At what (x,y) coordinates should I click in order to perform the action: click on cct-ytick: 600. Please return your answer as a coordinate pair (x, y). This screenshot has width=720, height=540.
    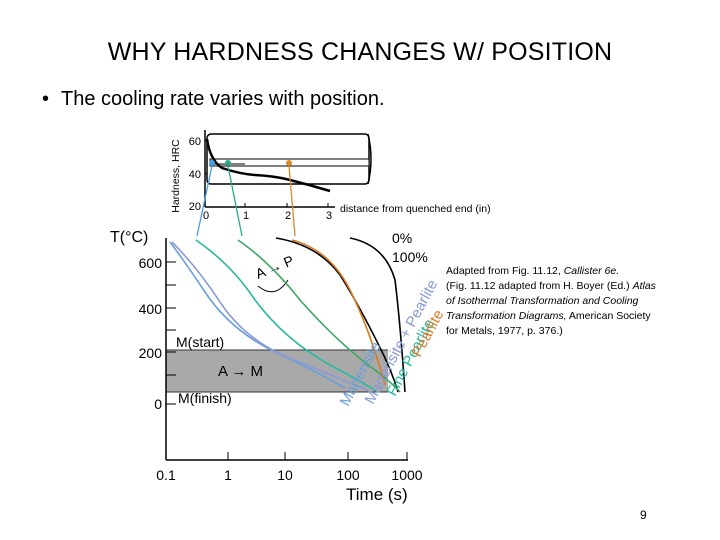
    Looking at the image, I should click on (151, 263).